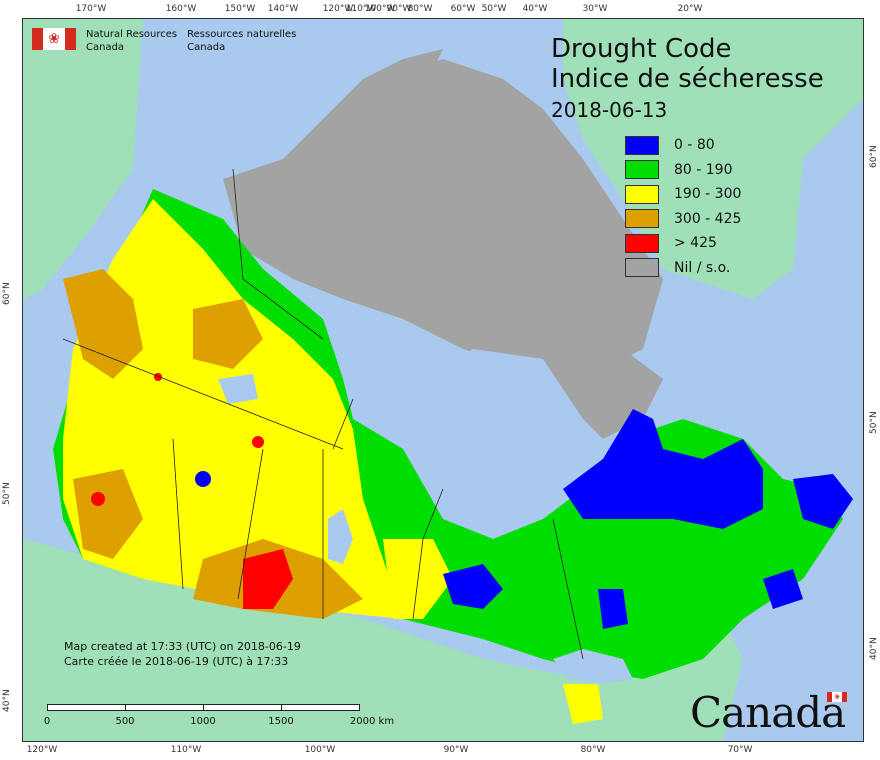 The width and height of the screenshot is (880, 760). Describe the element at coordinates (641, 49) in the screenshot. I see `title-en: Drought Code` at that location.